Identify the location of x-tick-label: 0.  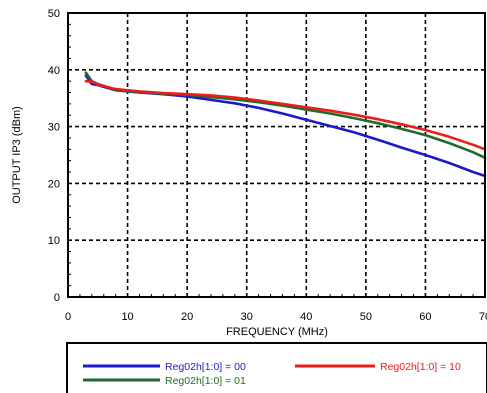
(68, 317).